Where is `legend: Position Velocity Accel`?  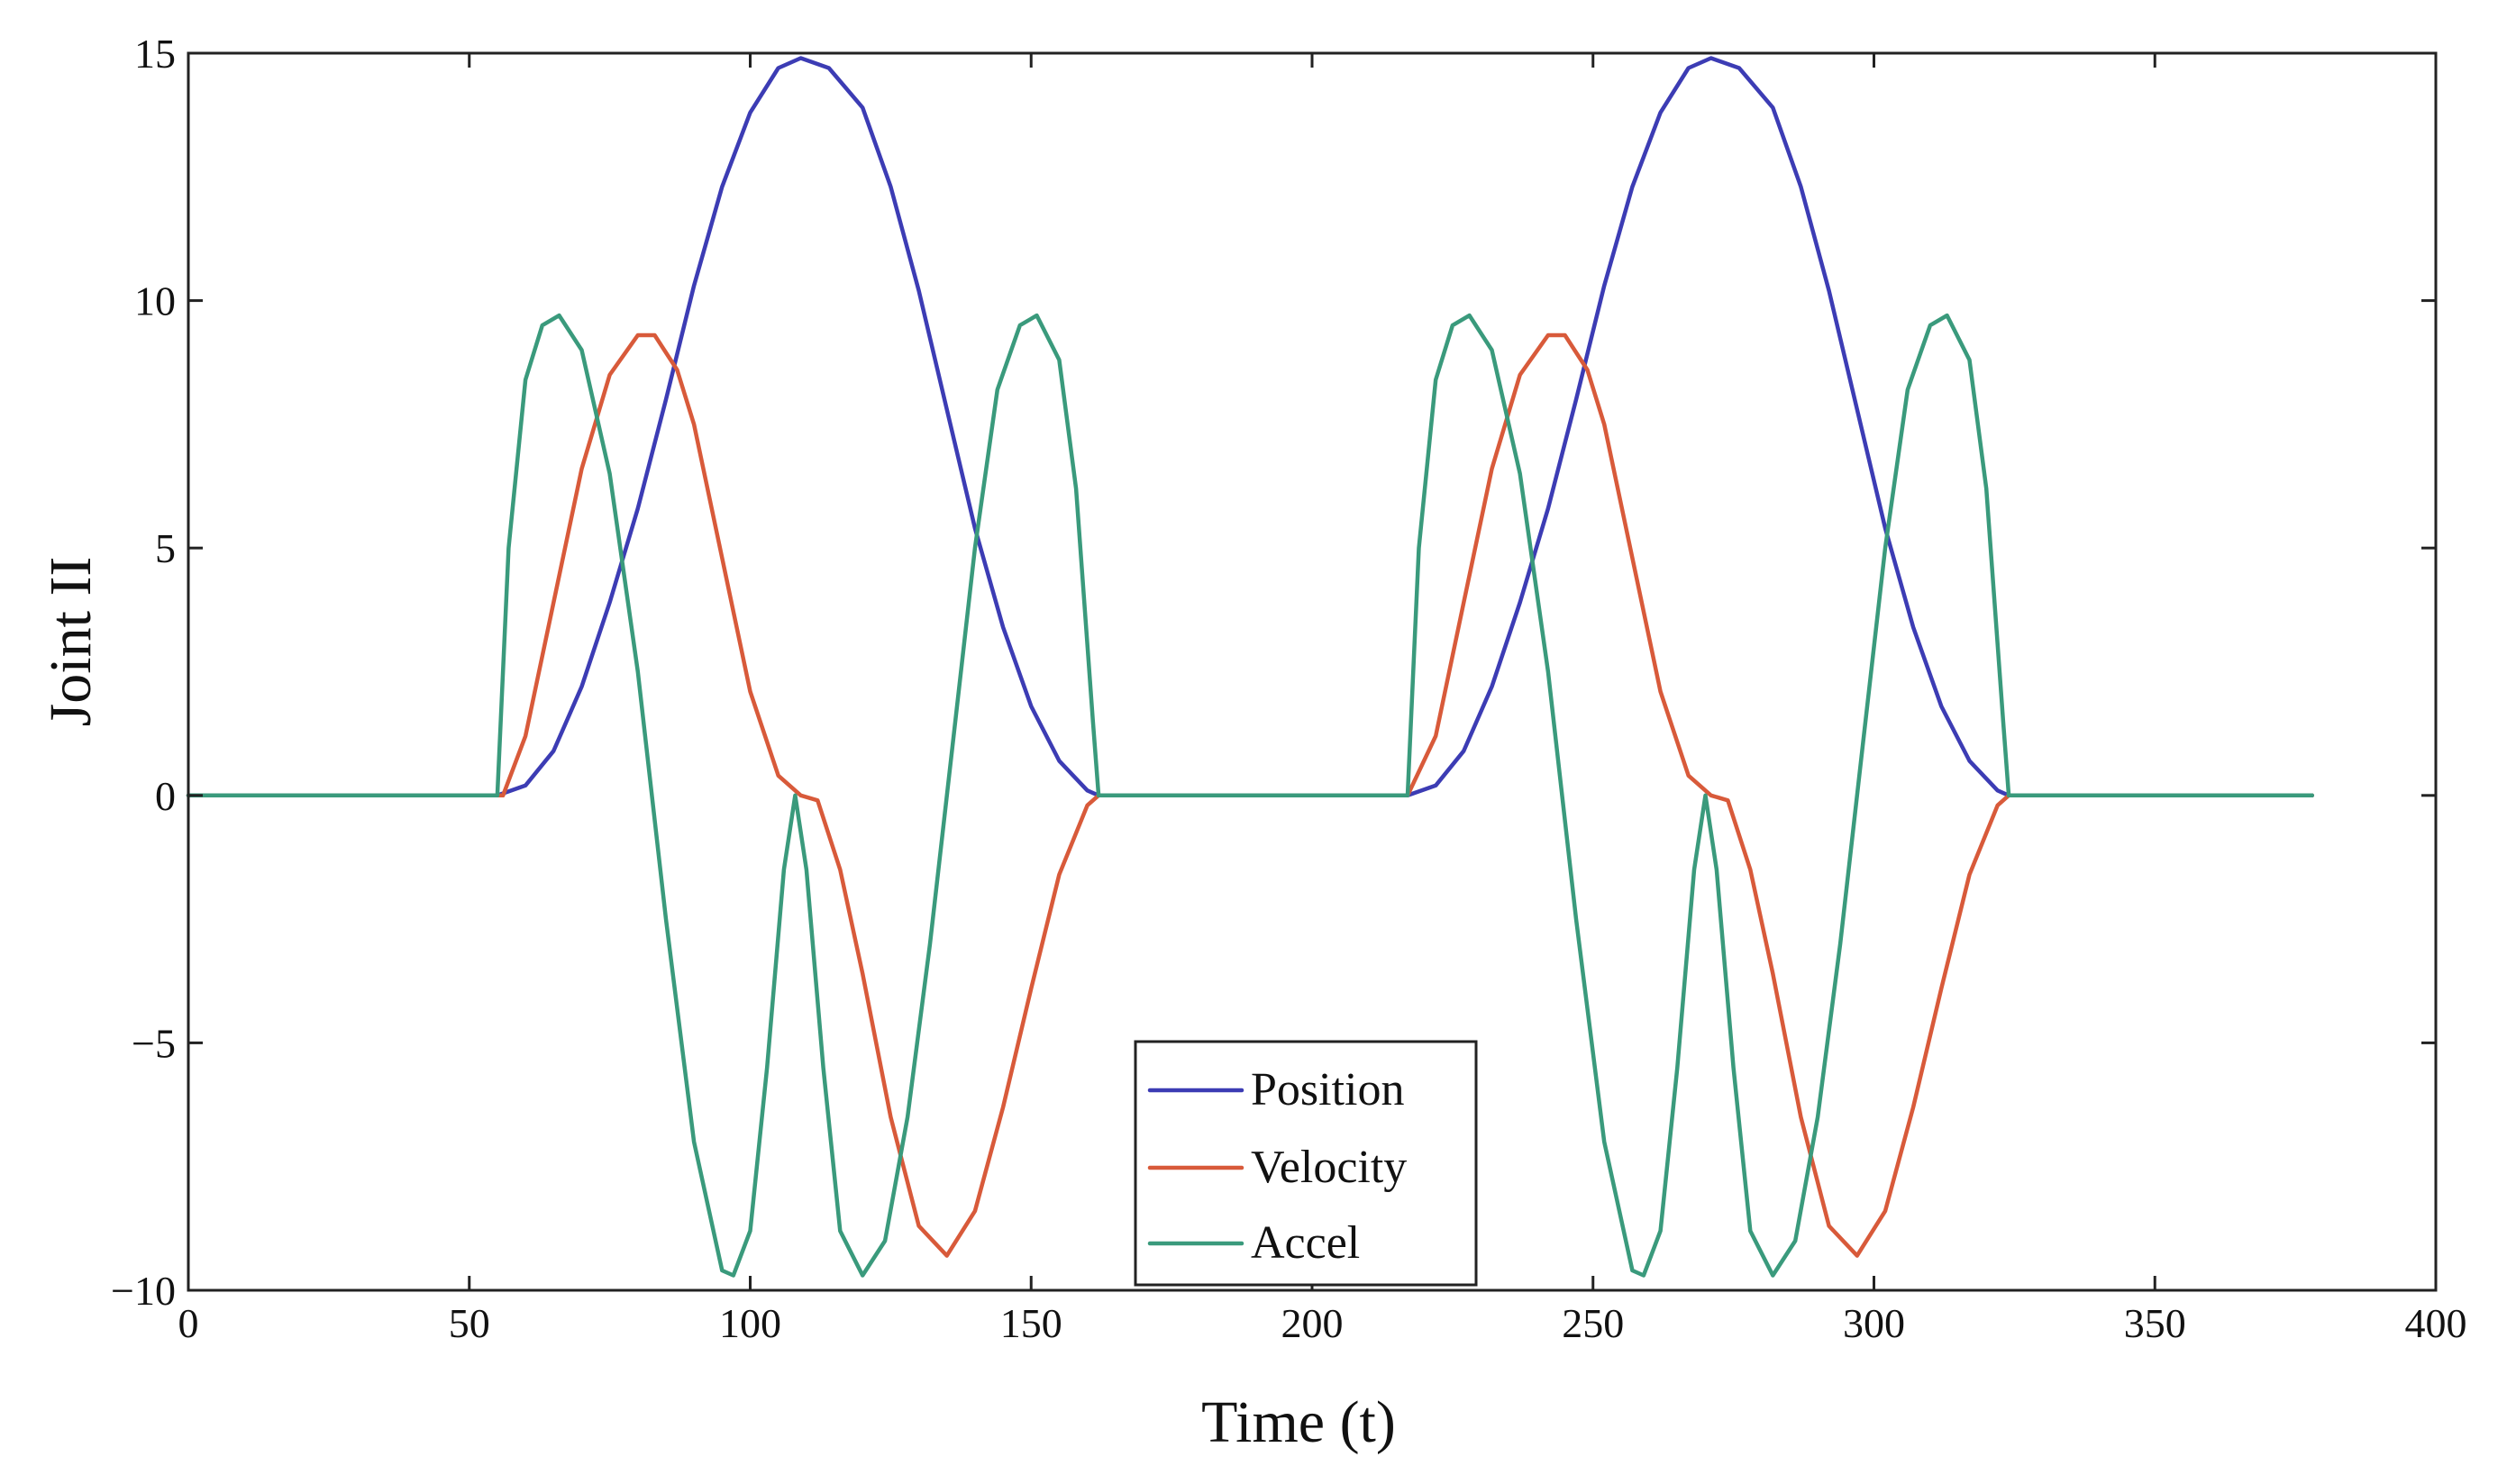
legend: Position Velocity Accel is located at coordinates (1306, 1163).